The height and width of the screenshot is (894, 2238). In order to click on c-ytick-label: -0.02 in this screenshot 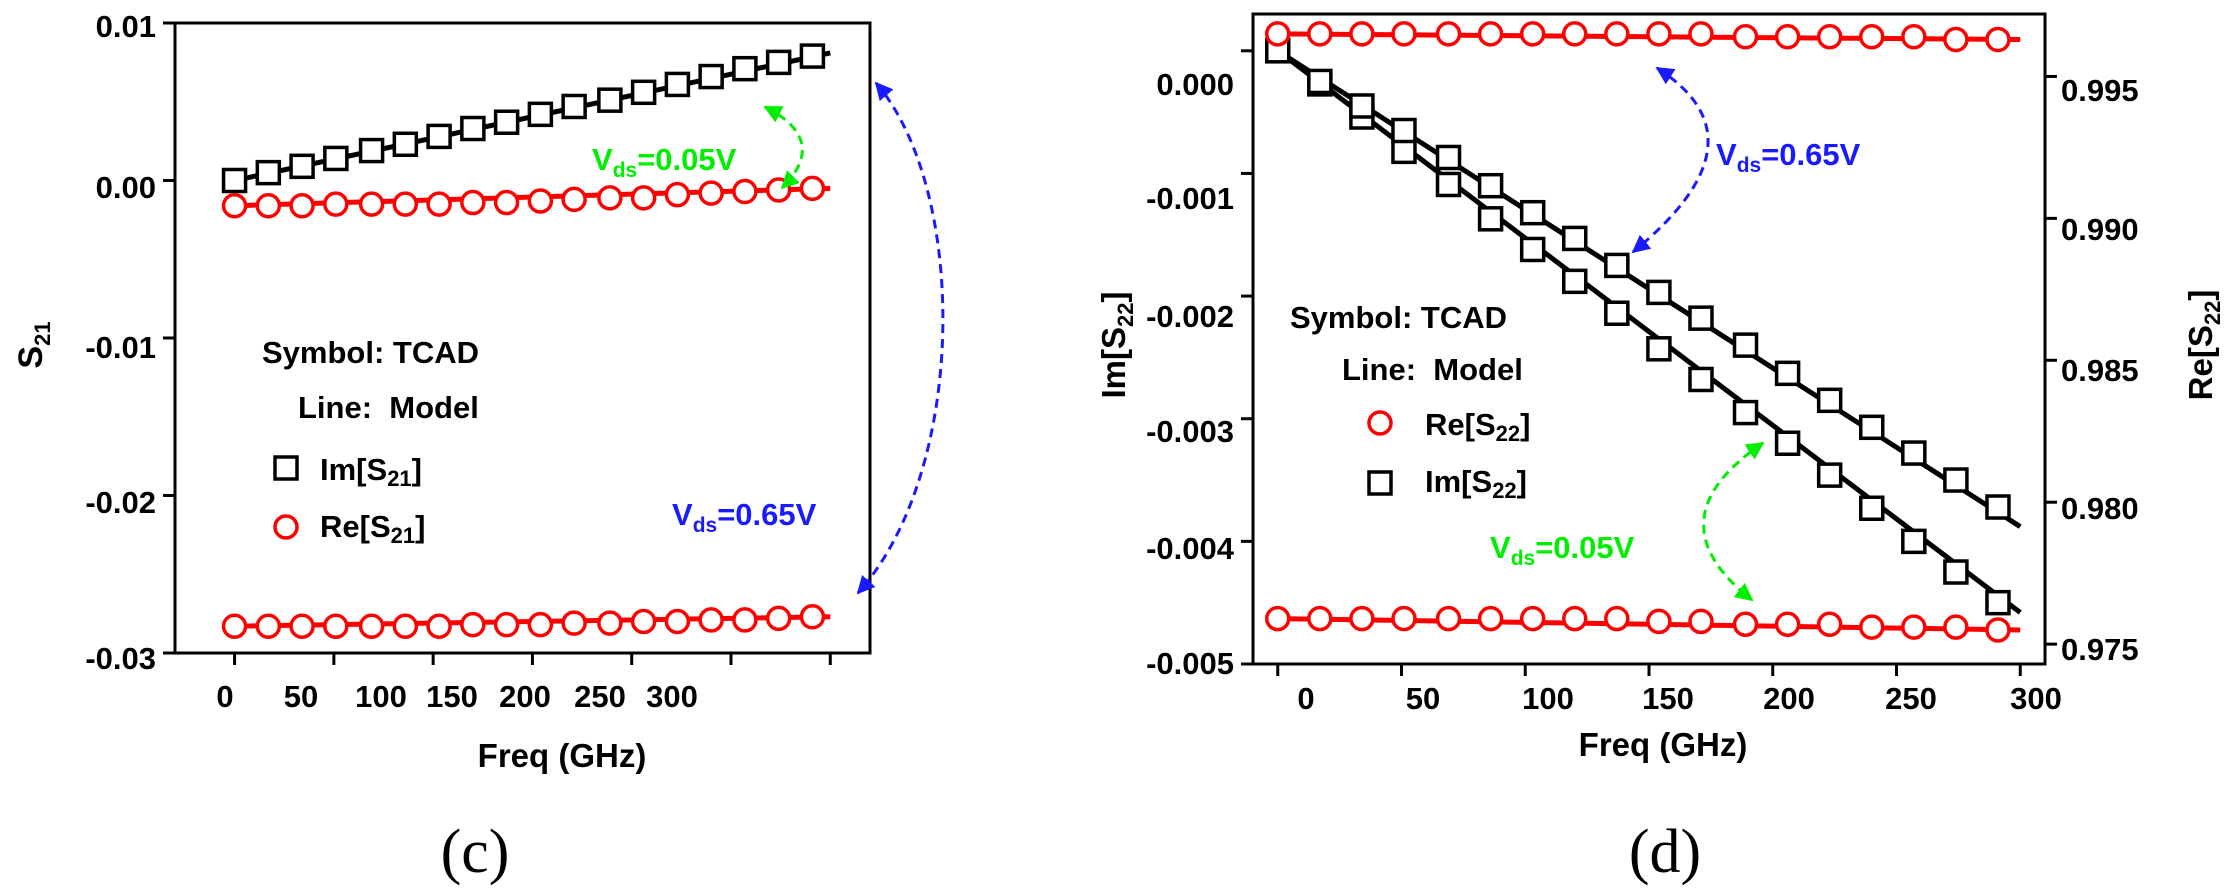, I will do `click(120, 502)`.